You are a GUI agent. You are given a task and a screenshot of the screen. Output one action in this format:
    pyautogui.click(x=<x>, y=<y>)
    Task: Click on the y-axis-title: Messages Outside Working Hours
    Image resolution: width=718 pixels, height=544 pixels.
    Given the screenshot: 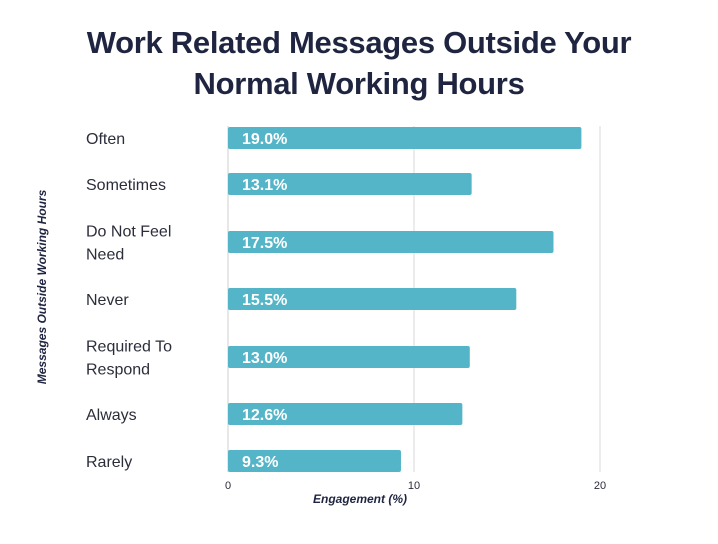 What is the action you would take?
    pyautogui.click(x=42, y=286)
    